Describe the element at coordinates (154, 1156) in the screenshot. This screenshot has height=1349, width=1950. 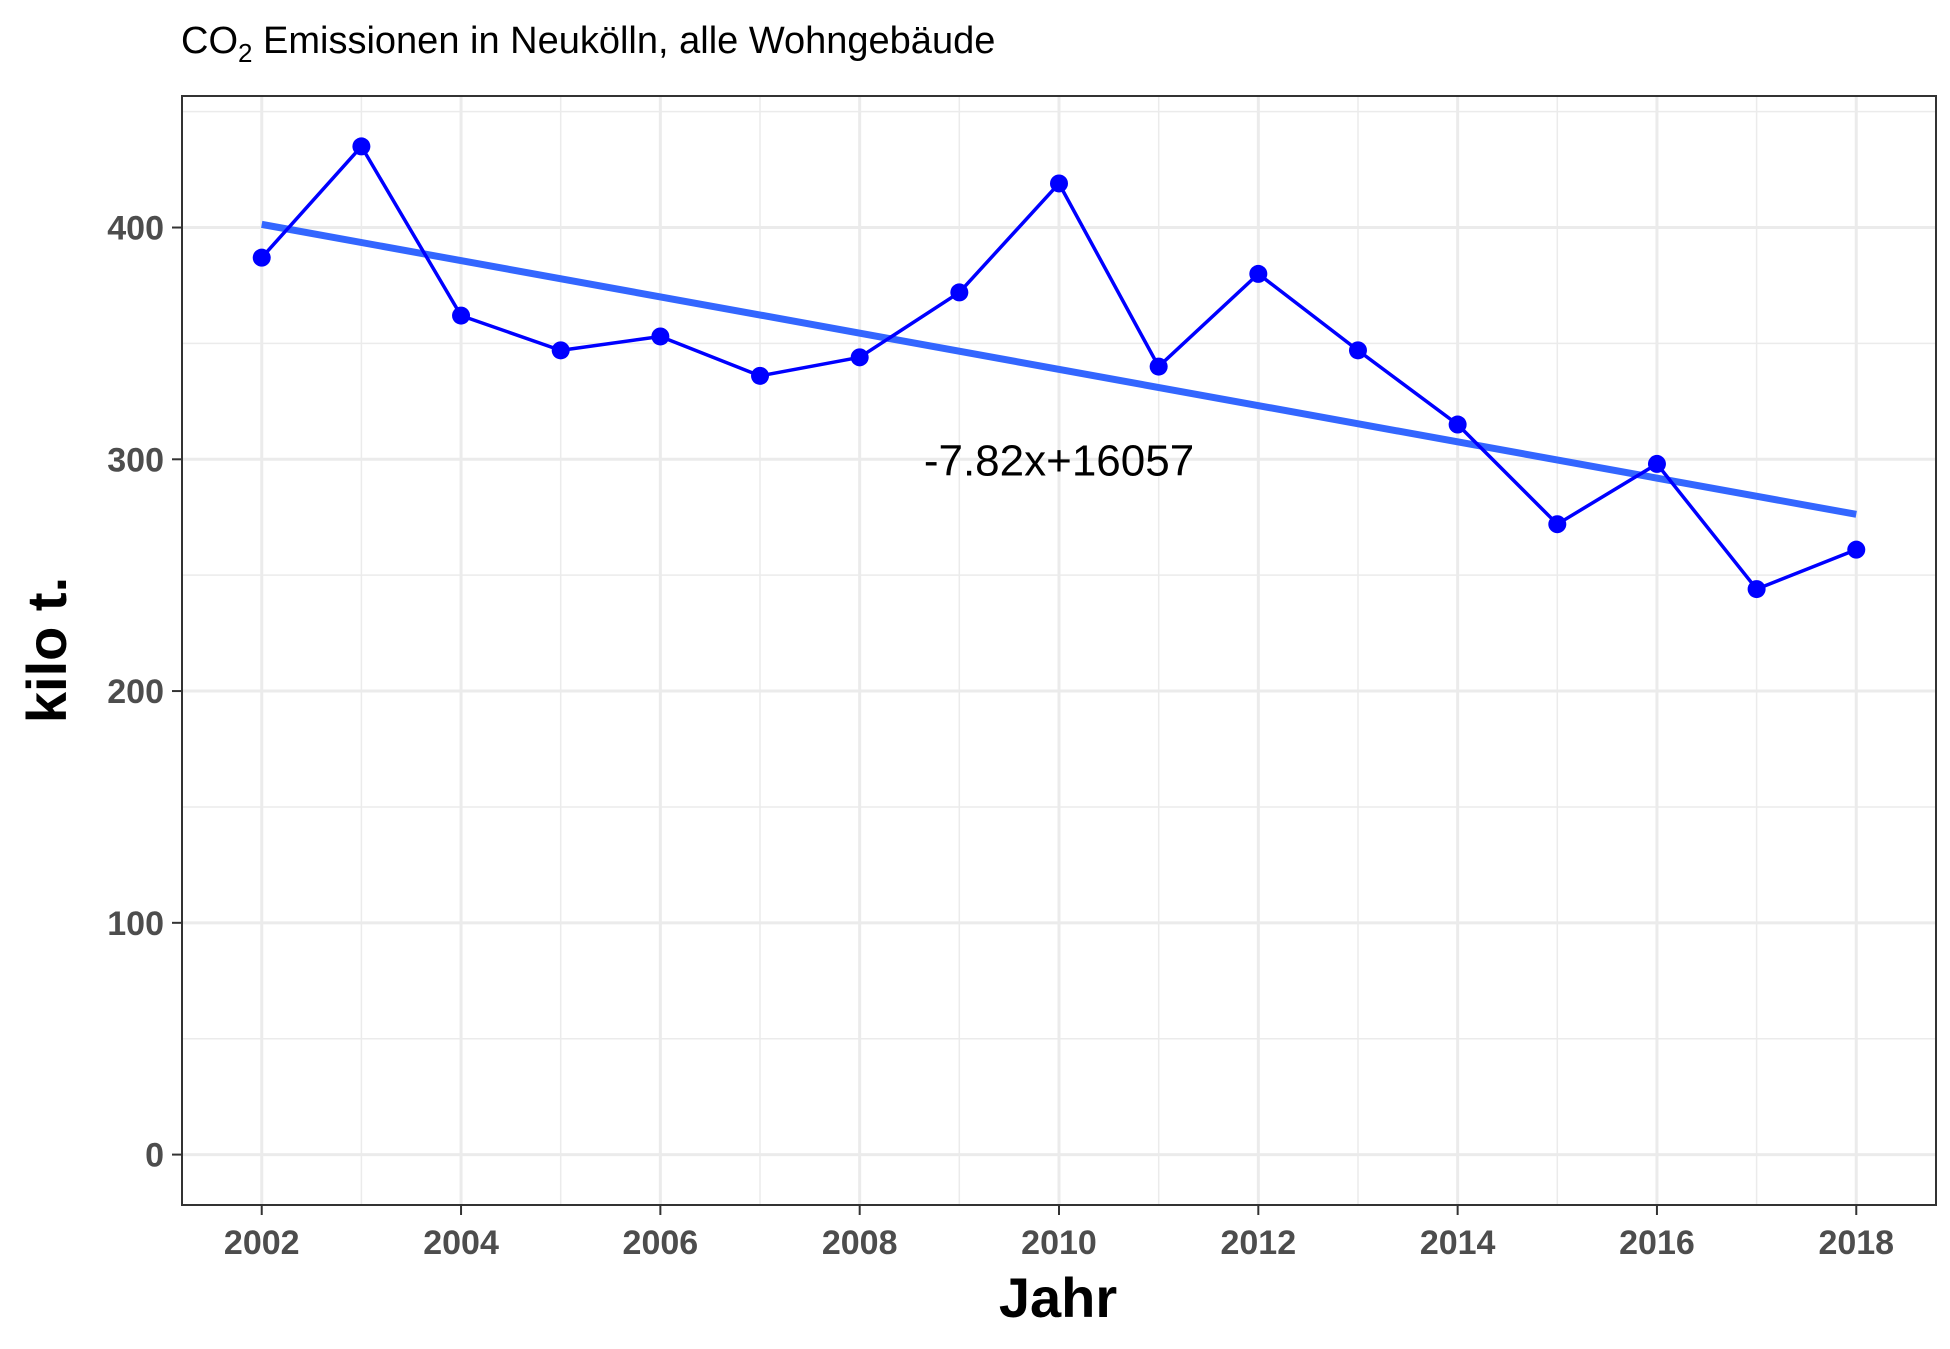
I see `y-tick-label: 0` at that location.